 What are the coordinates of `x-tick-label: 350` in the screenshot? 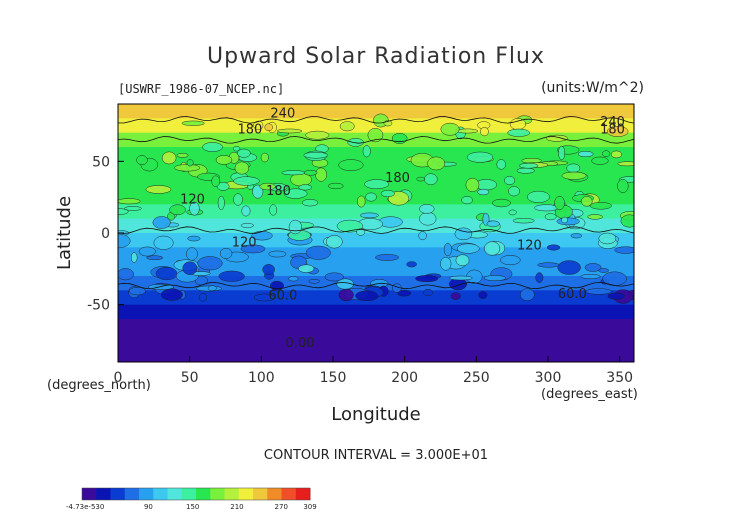 It's located at (619, 378).